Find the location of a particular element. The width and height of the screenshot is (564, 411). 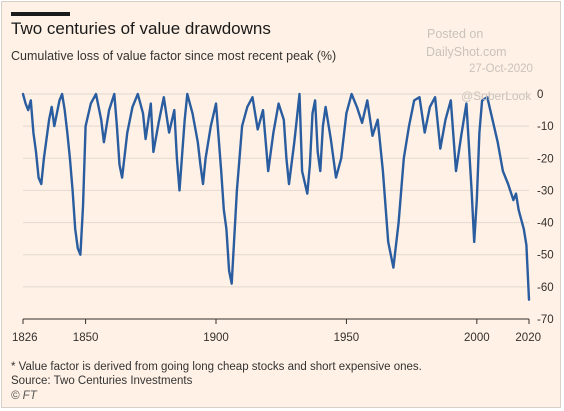

watermark-posted-on: Posted on is located at coordinates (455, 34).